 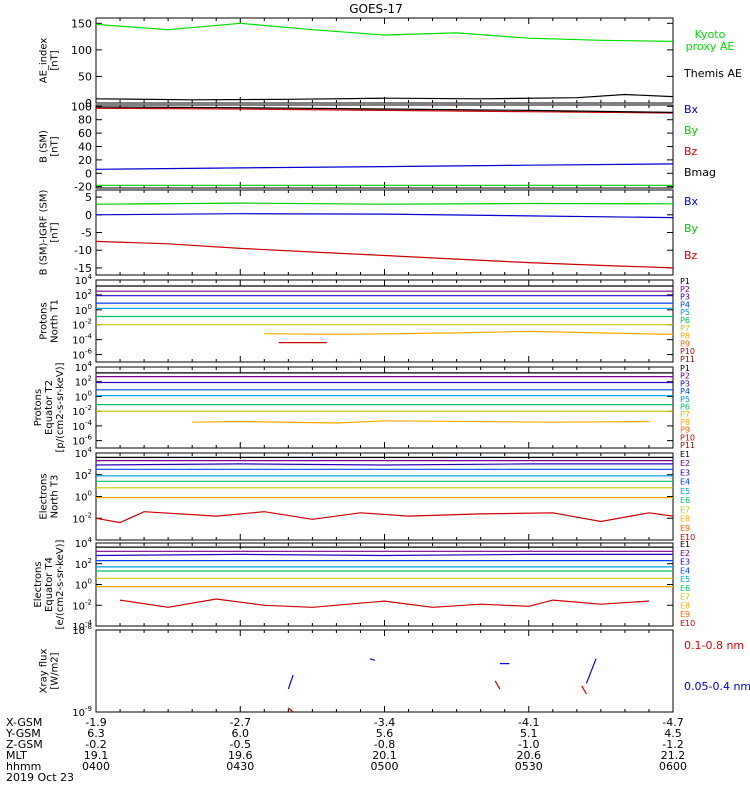 What do you see at coordinates (82, 630) in the screenshot?
I see `y-tick-label: 10⁻⁸` at bounding box center [82, 630].